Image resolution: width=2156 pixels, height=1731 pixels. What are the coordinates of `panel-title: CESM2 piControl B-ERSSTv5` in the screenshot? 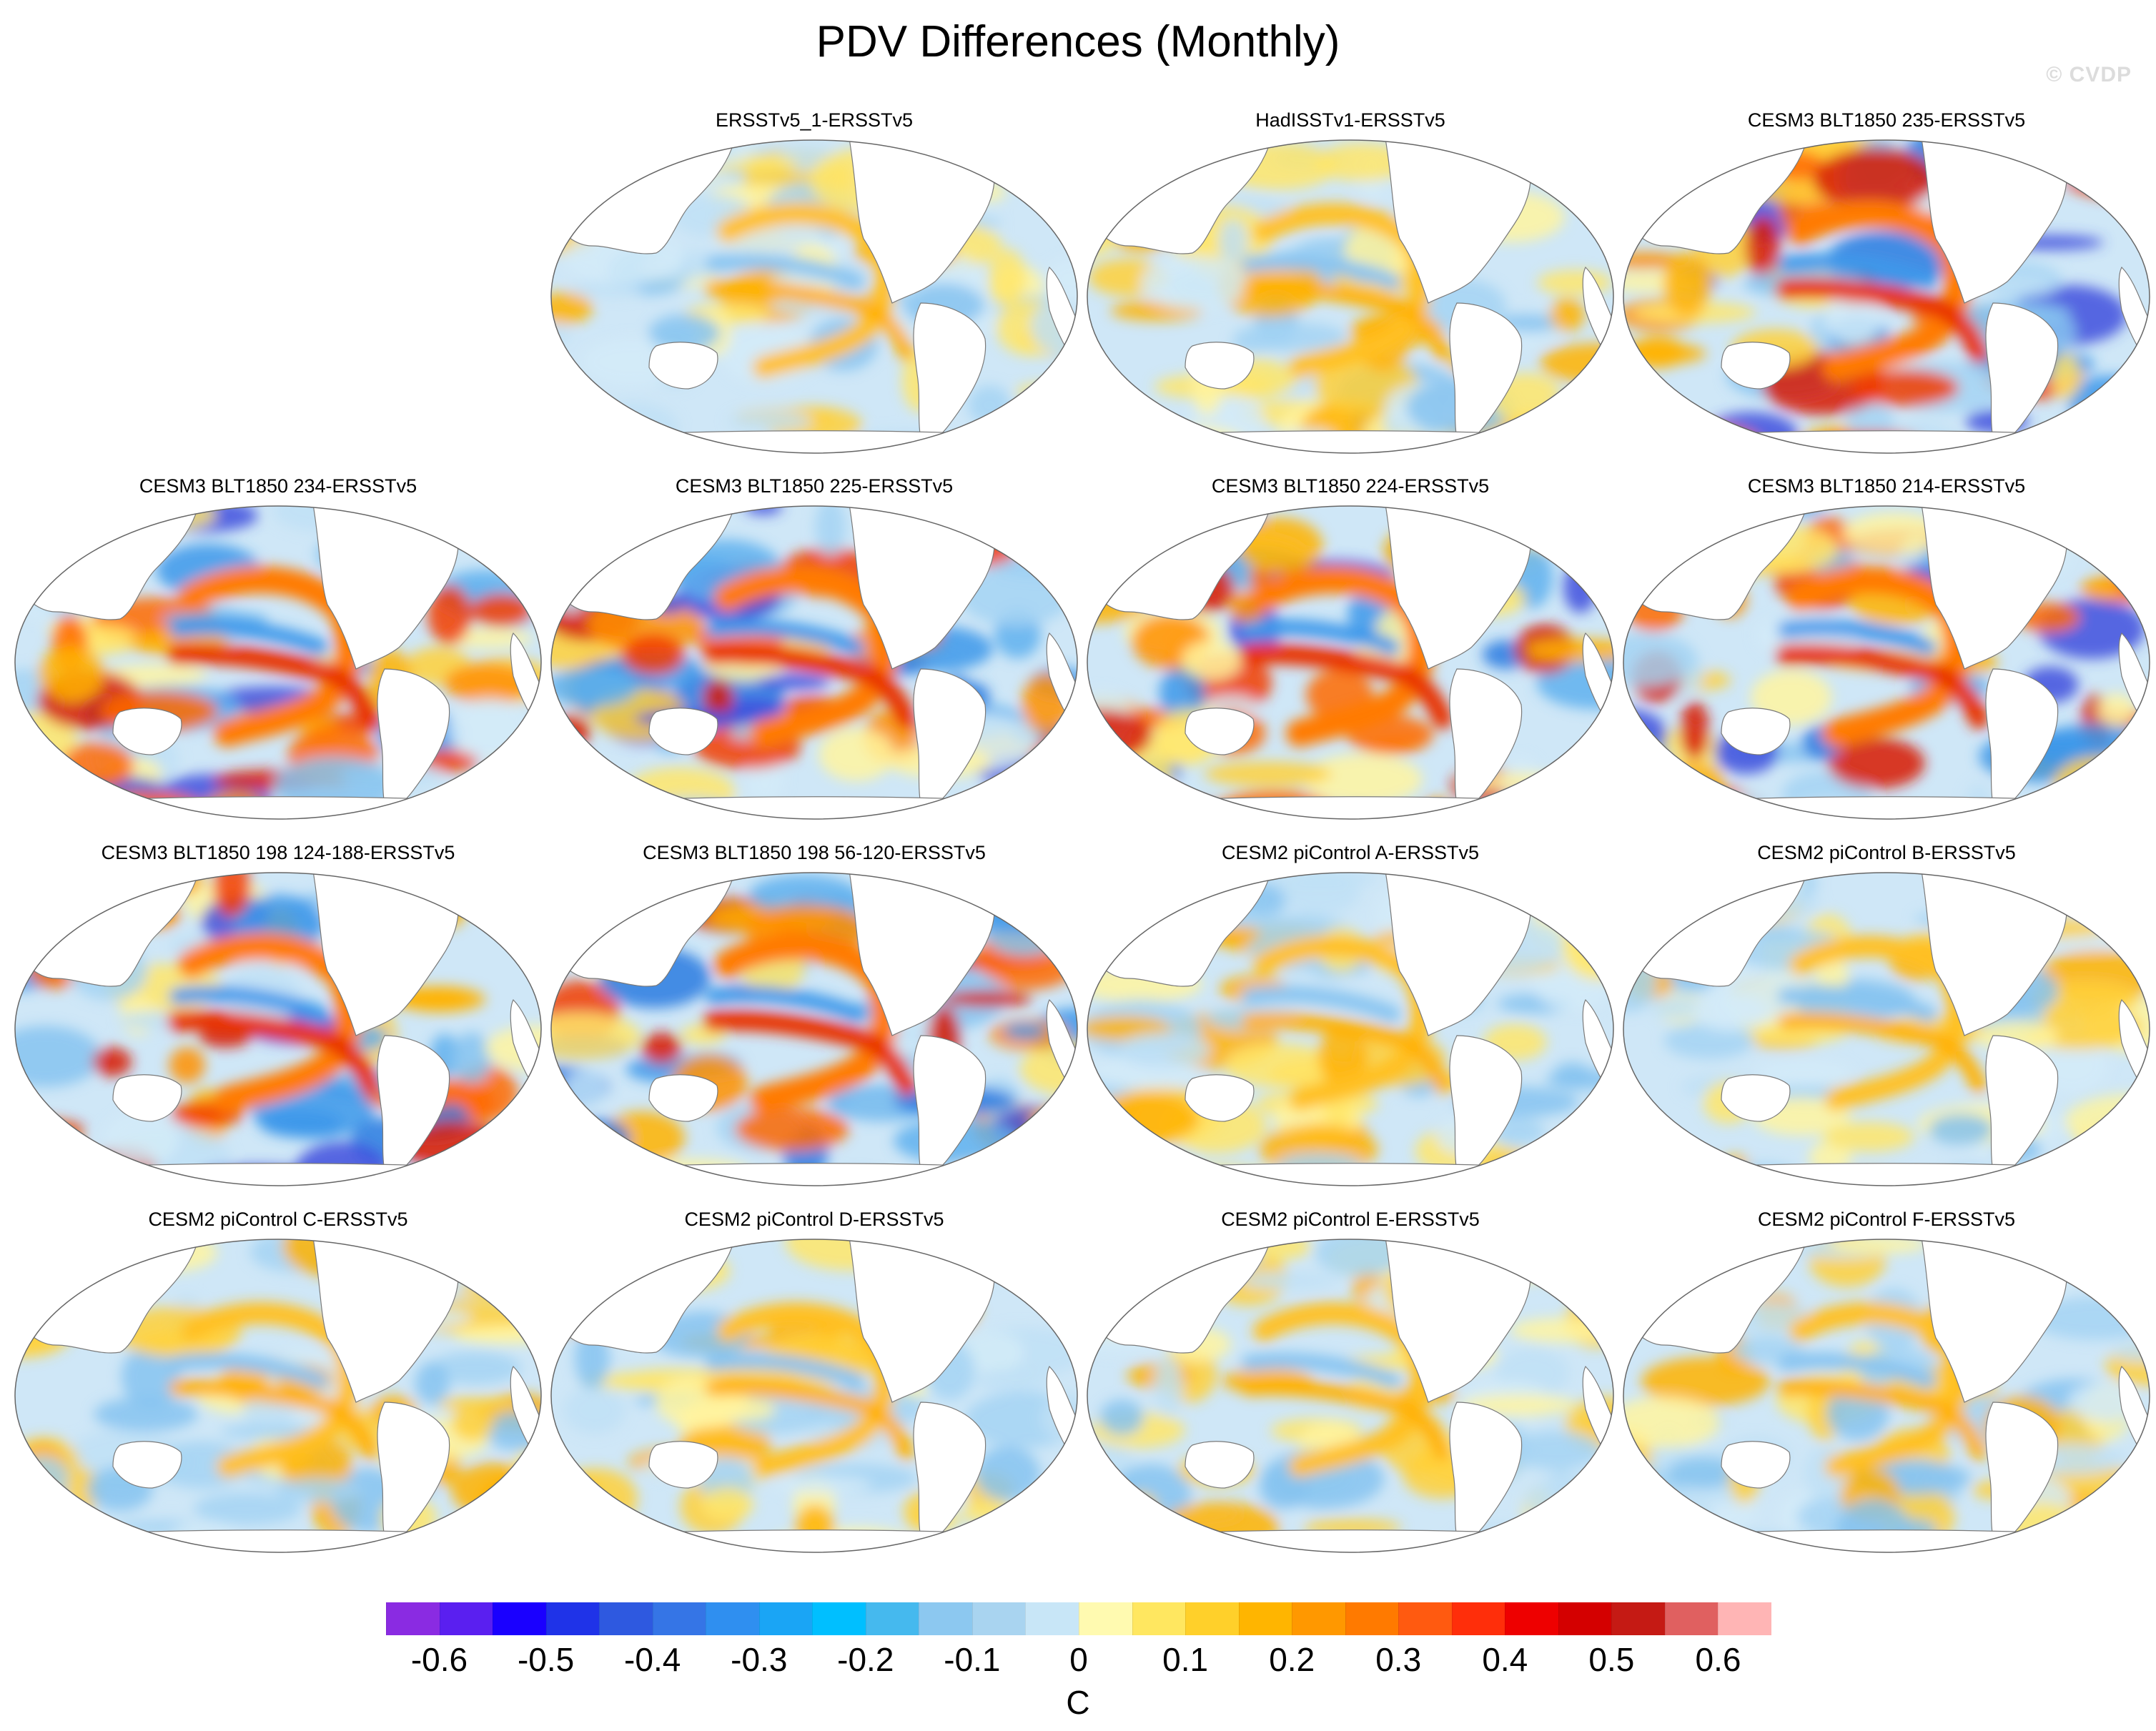 It's located at (1886, 852).